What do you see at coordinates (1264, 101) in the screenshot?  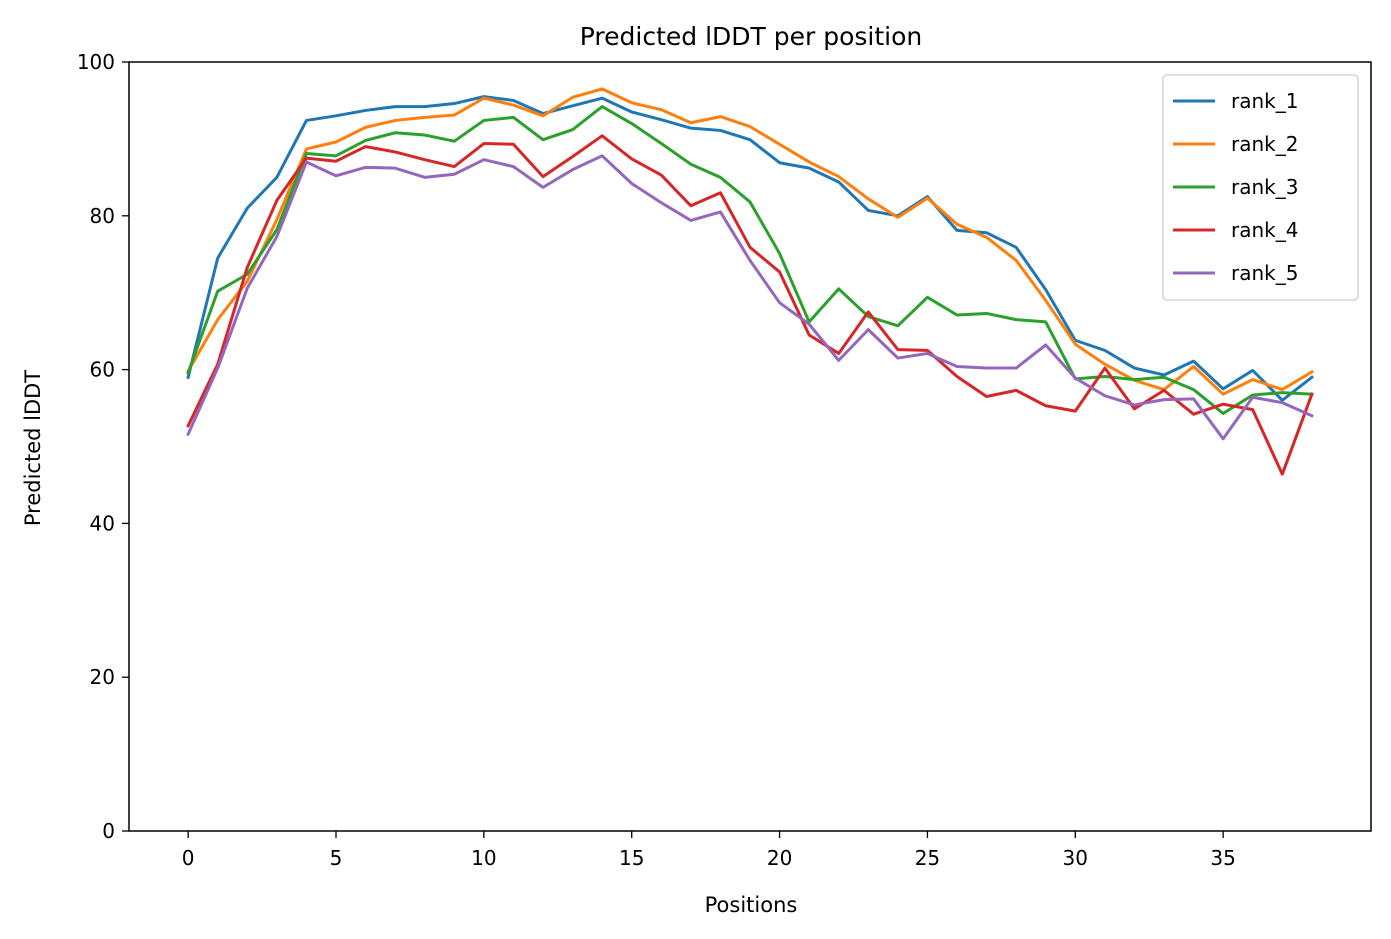 I see `legend-label: rank_1` at bounding box center [1264, 101].